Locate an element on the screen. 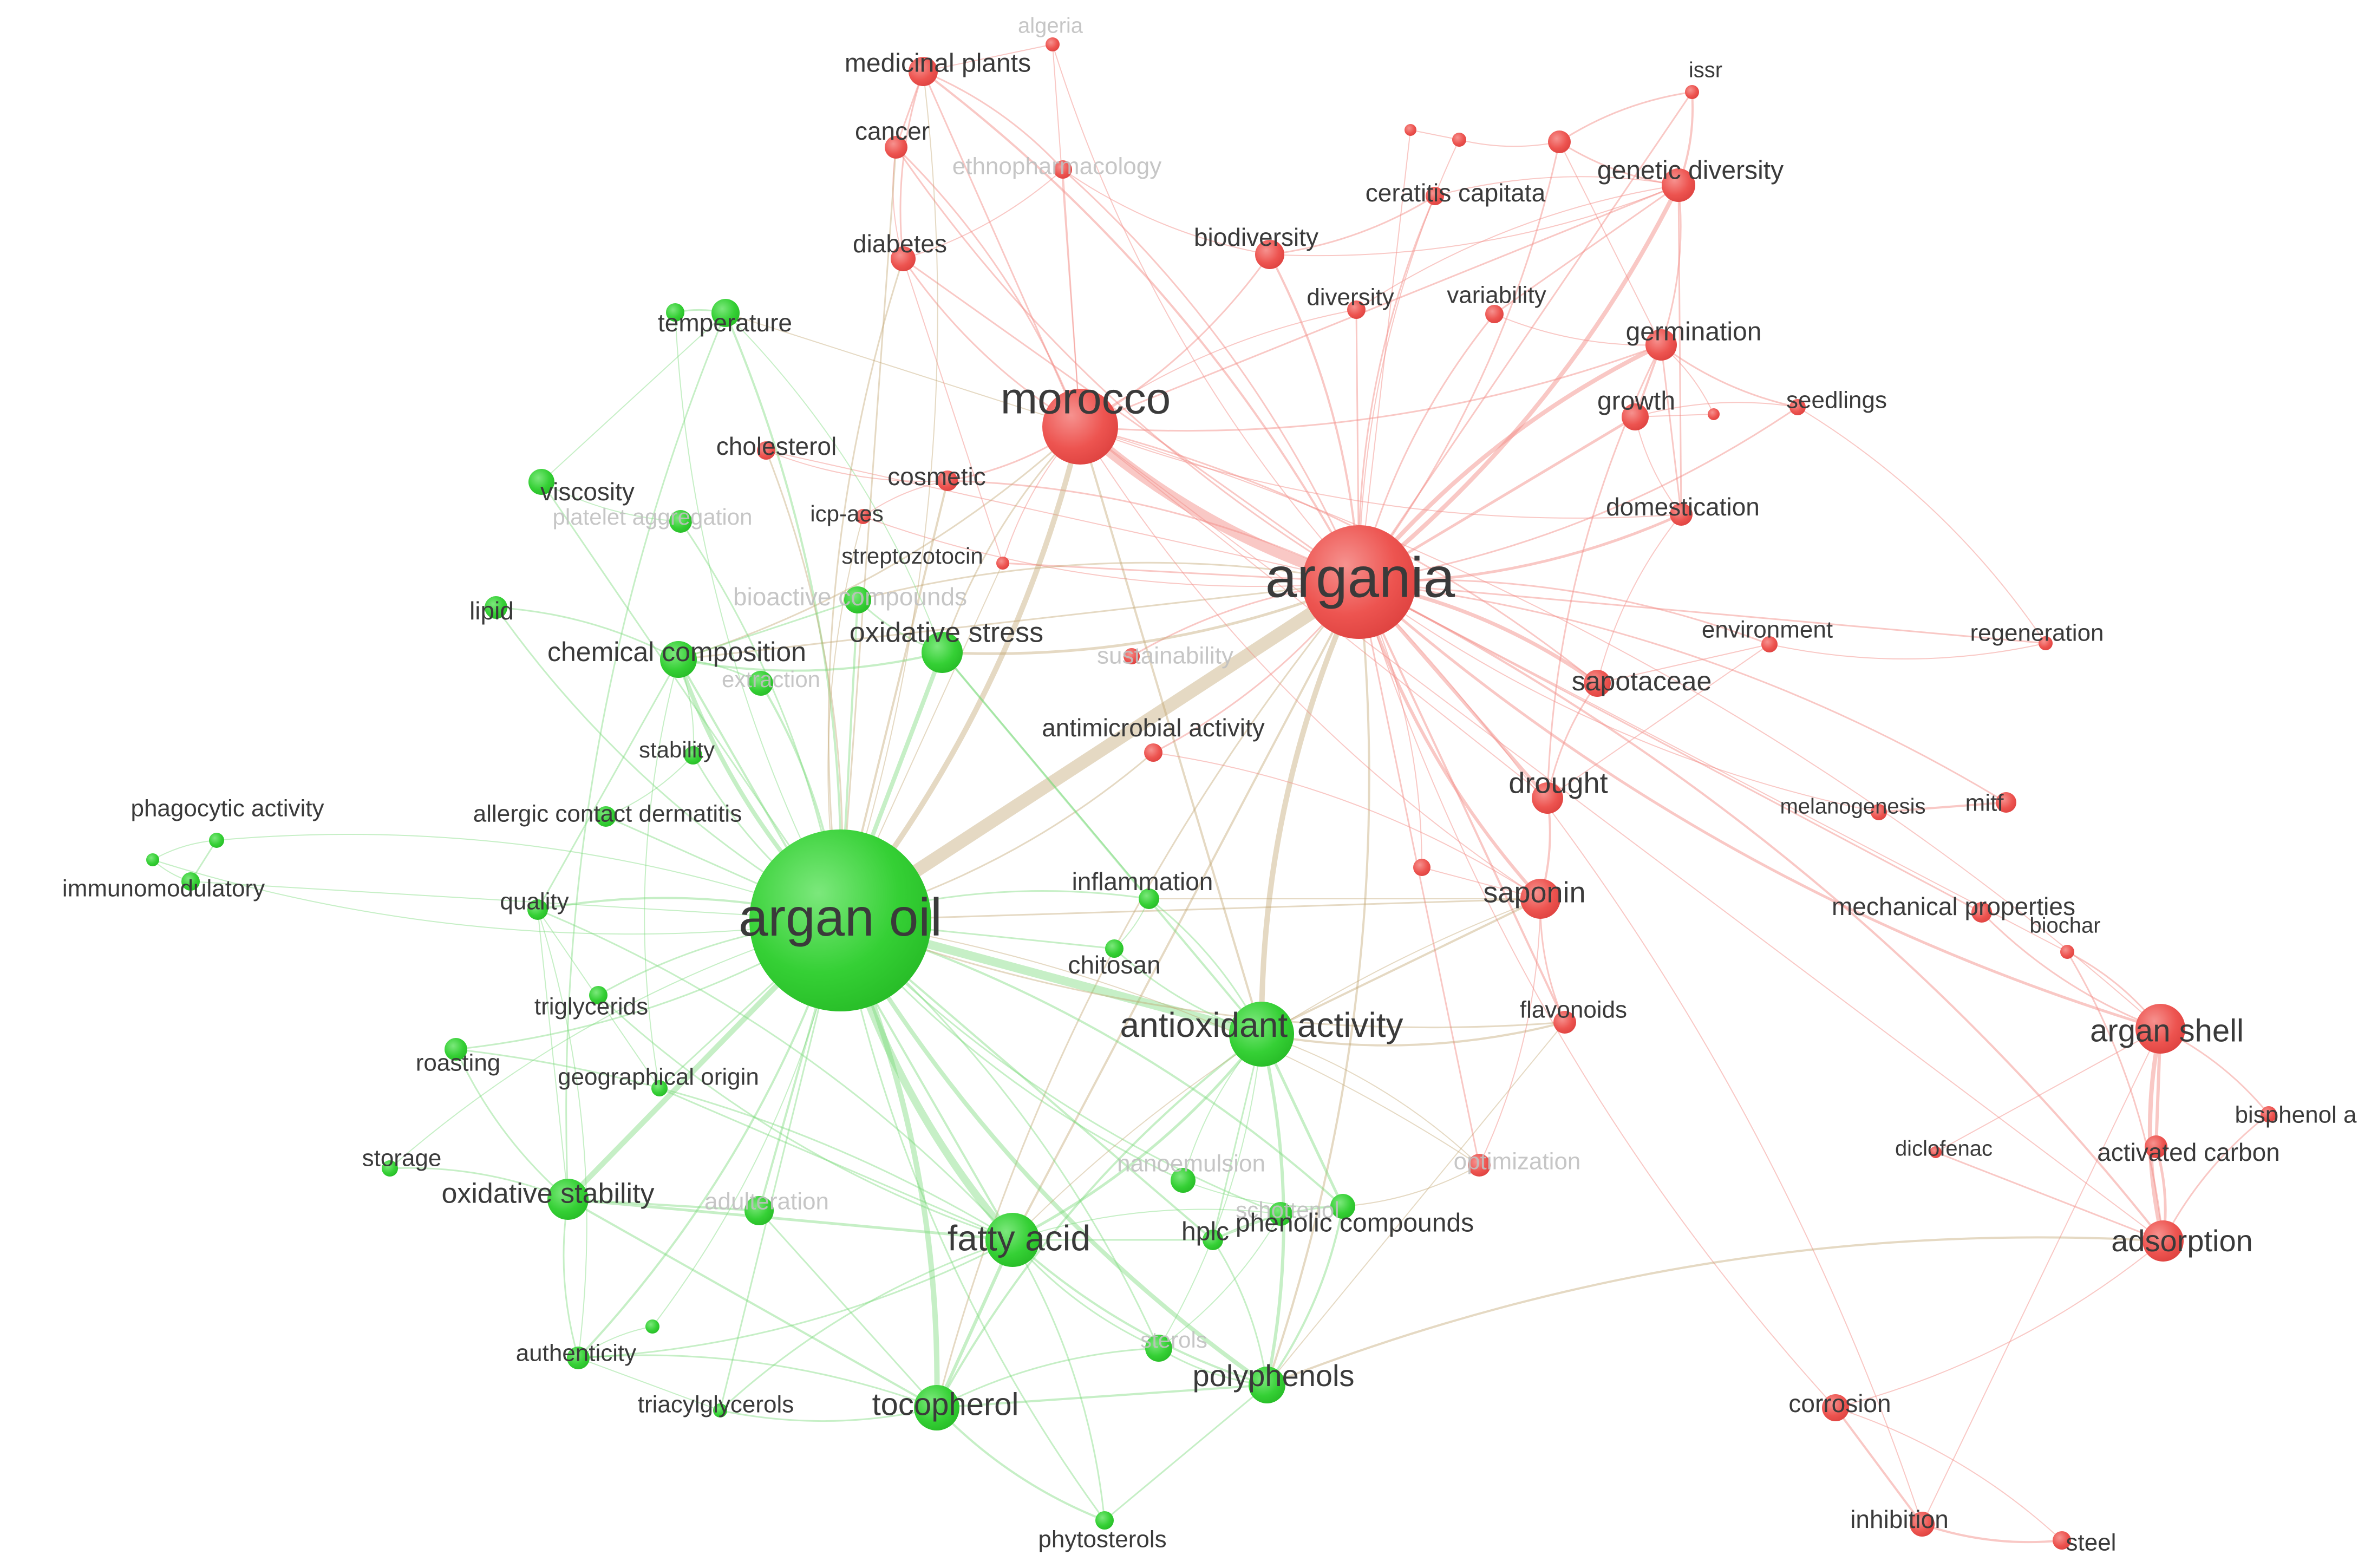 The width and height of the screenshot is (2358, 1568). edge-morocco--algeria is located at coordinates (1066, 235).